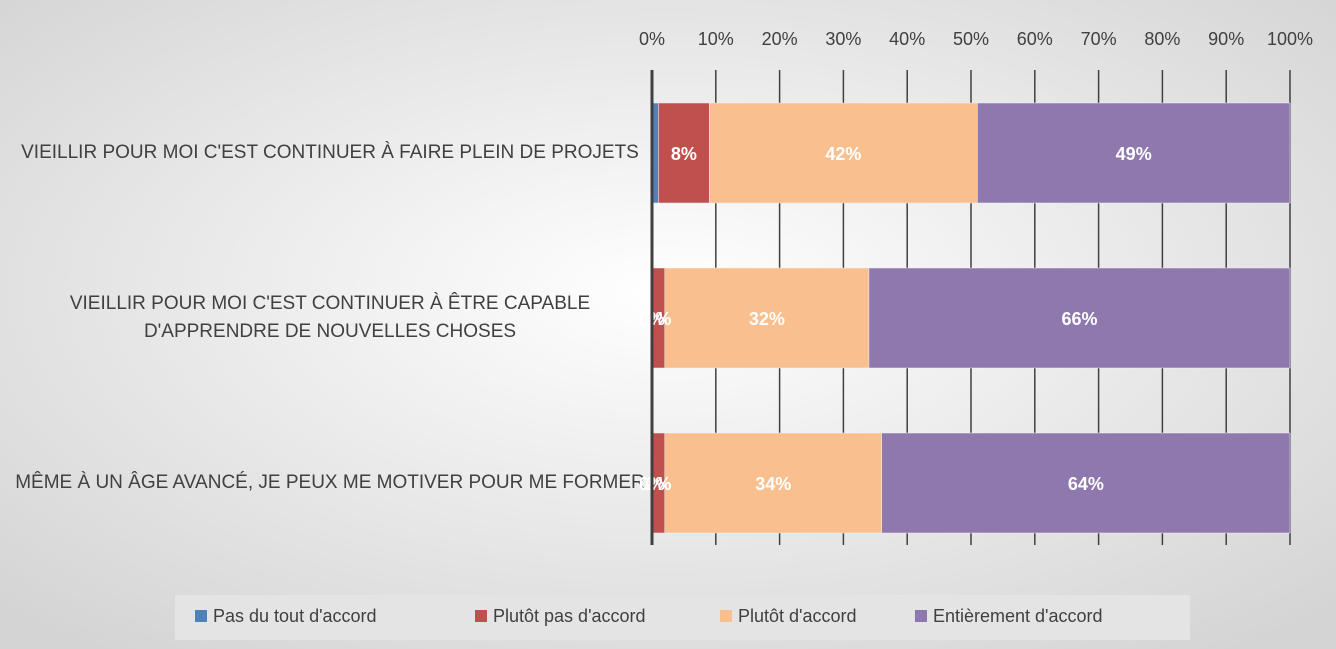 This screenshot has width=1336, height=649. What do you see at coordinates (716, 39) in the screenshot?
I see `x-tick-label: 10%` at bounding box center [716, 39].